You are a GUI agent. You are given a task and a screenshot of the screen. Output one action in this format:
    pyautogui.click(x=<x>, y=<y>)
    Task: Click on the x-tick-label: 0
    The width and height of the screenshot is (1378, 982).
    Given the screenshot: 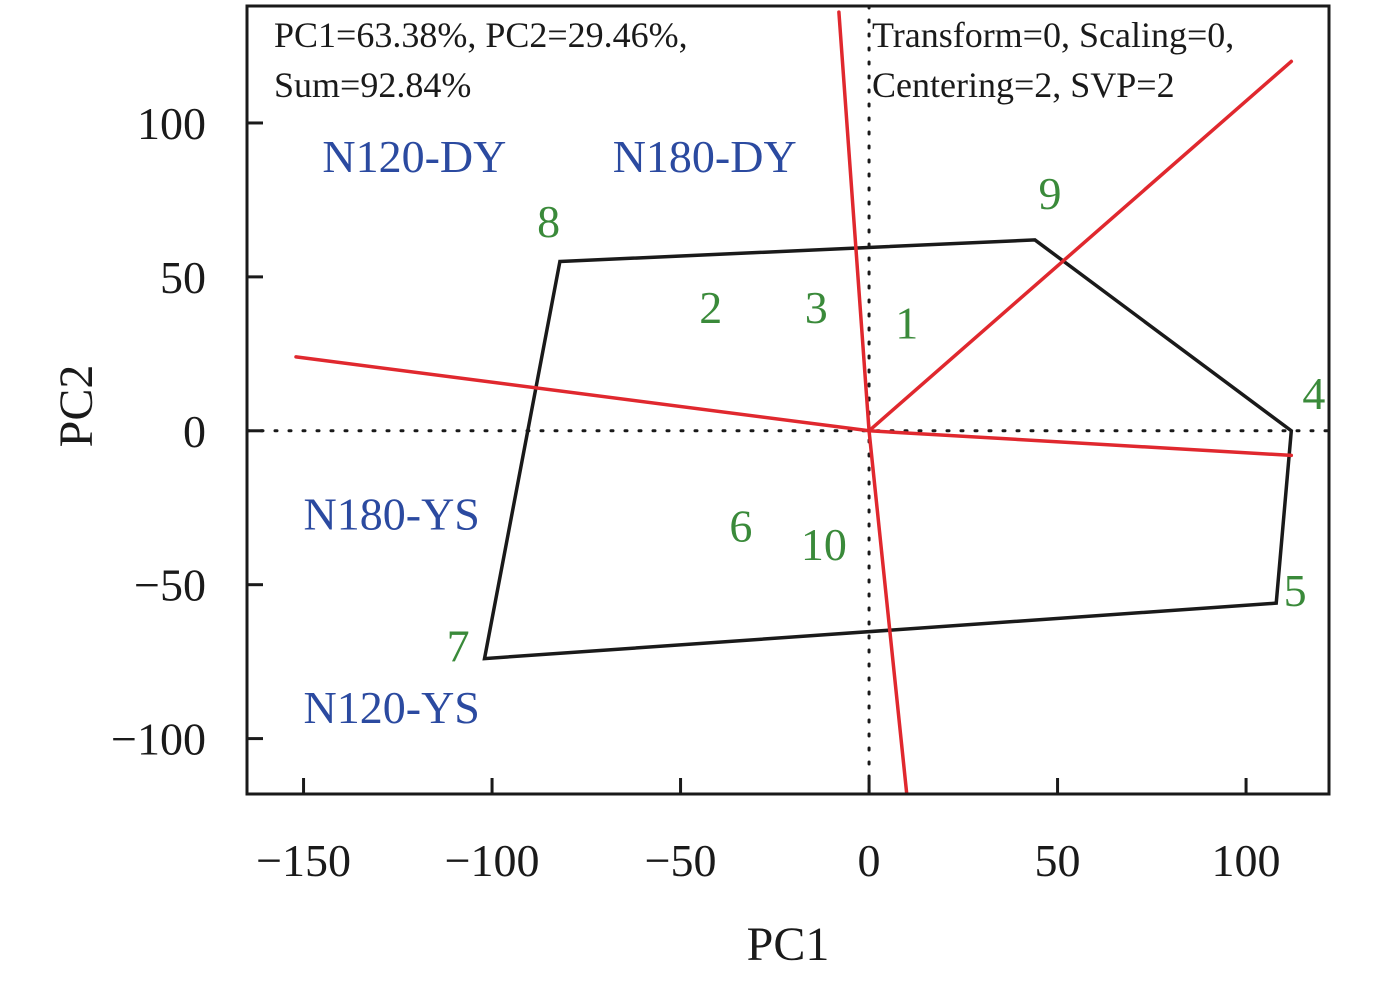 What is the action you would take?
    pyautogui.click(x=869, y=860)
    